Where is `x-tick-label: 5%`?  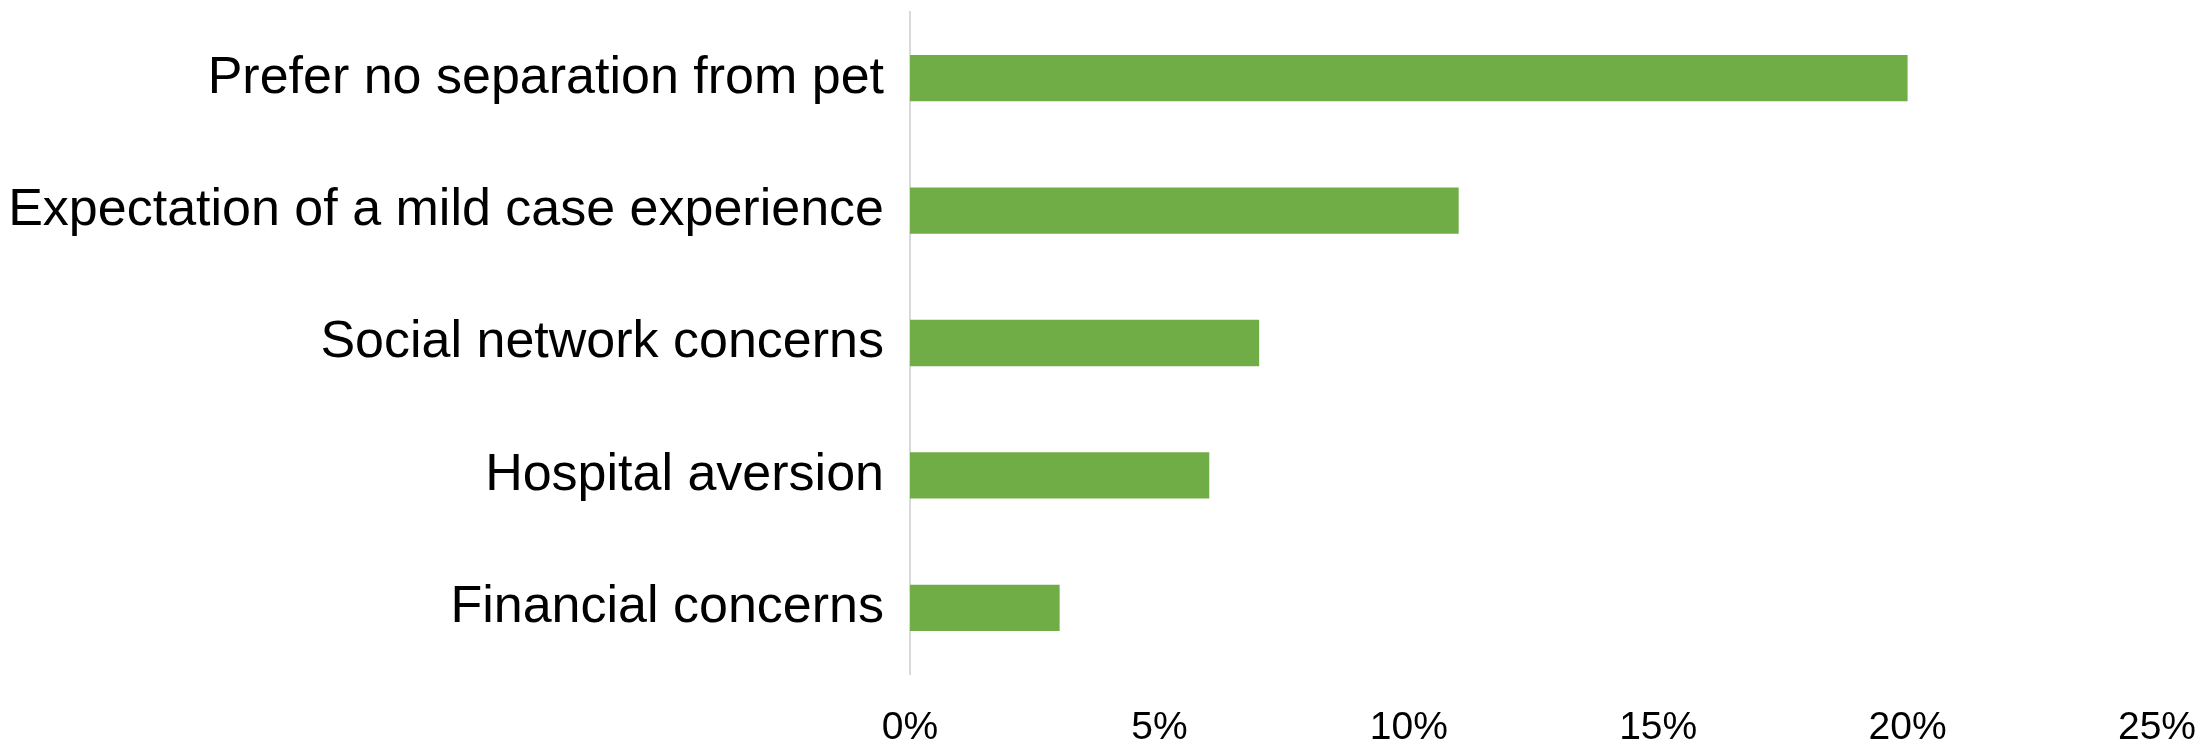 x-tick-label: 5% is located at coordinates (1159, 726).